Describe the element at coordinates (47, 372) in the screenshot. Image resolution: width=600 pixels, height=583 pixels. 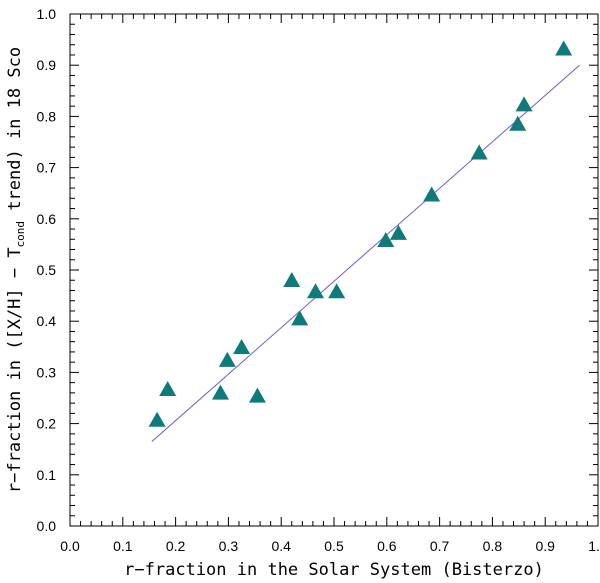
I see `y-tick-label: 0.3` at that location.